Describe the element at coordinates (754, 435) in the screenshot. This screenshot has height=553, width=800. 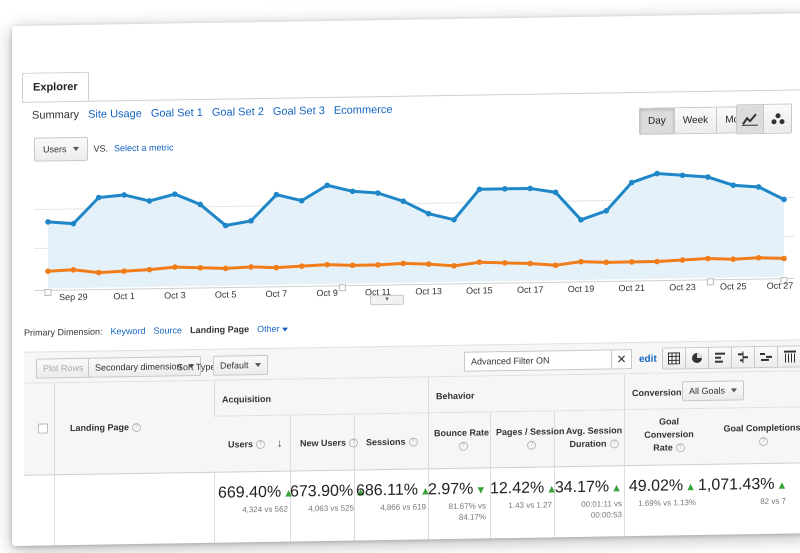
I see `goal-completions-column-header: Goal Completions?` at that location.